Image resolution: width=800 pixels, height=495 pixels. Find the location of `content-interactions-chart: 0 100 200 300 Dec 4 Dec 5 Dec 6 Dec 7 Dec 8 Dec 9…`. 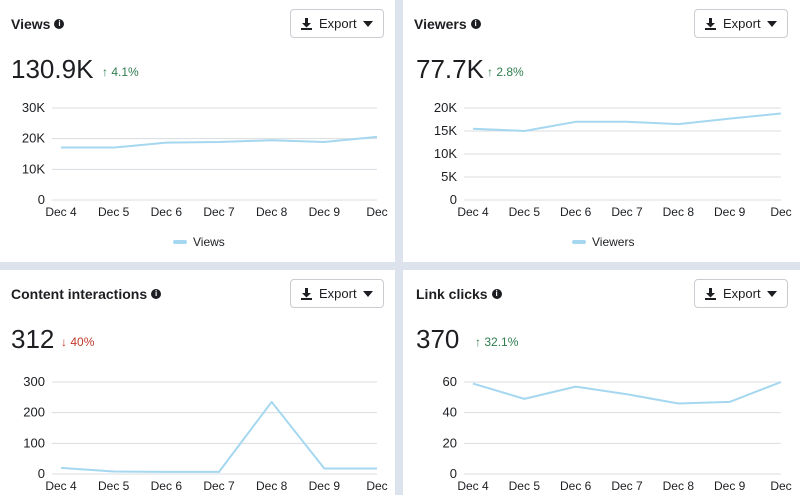

content-interactions-chart: 0 100 200 300 Dec 4 Dec 5 Dec 6 Dec 7 Dec 8 Dec 9… is located at coordinates (205, 433).